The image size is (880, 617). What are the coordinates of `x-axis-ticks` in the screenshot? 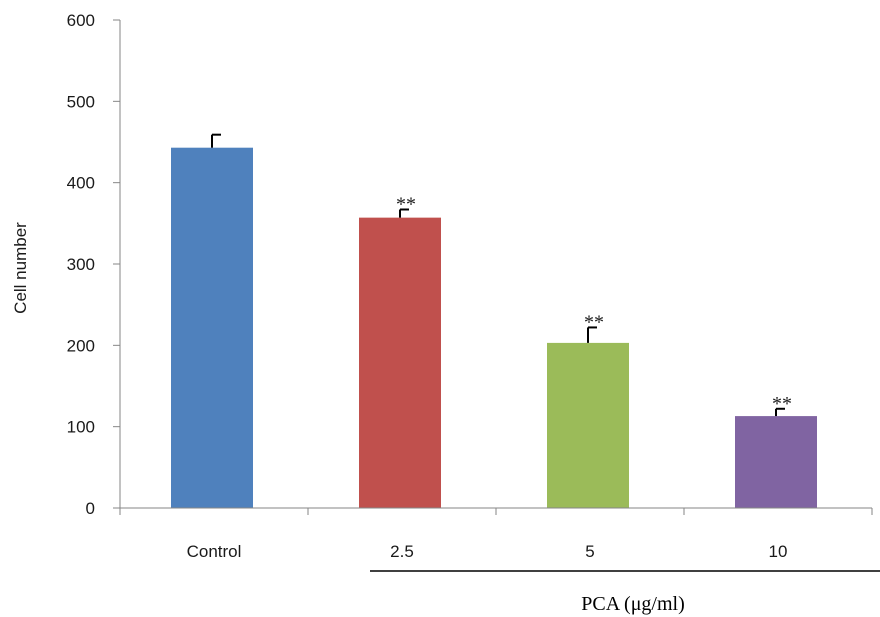 It's located at (496, 511).